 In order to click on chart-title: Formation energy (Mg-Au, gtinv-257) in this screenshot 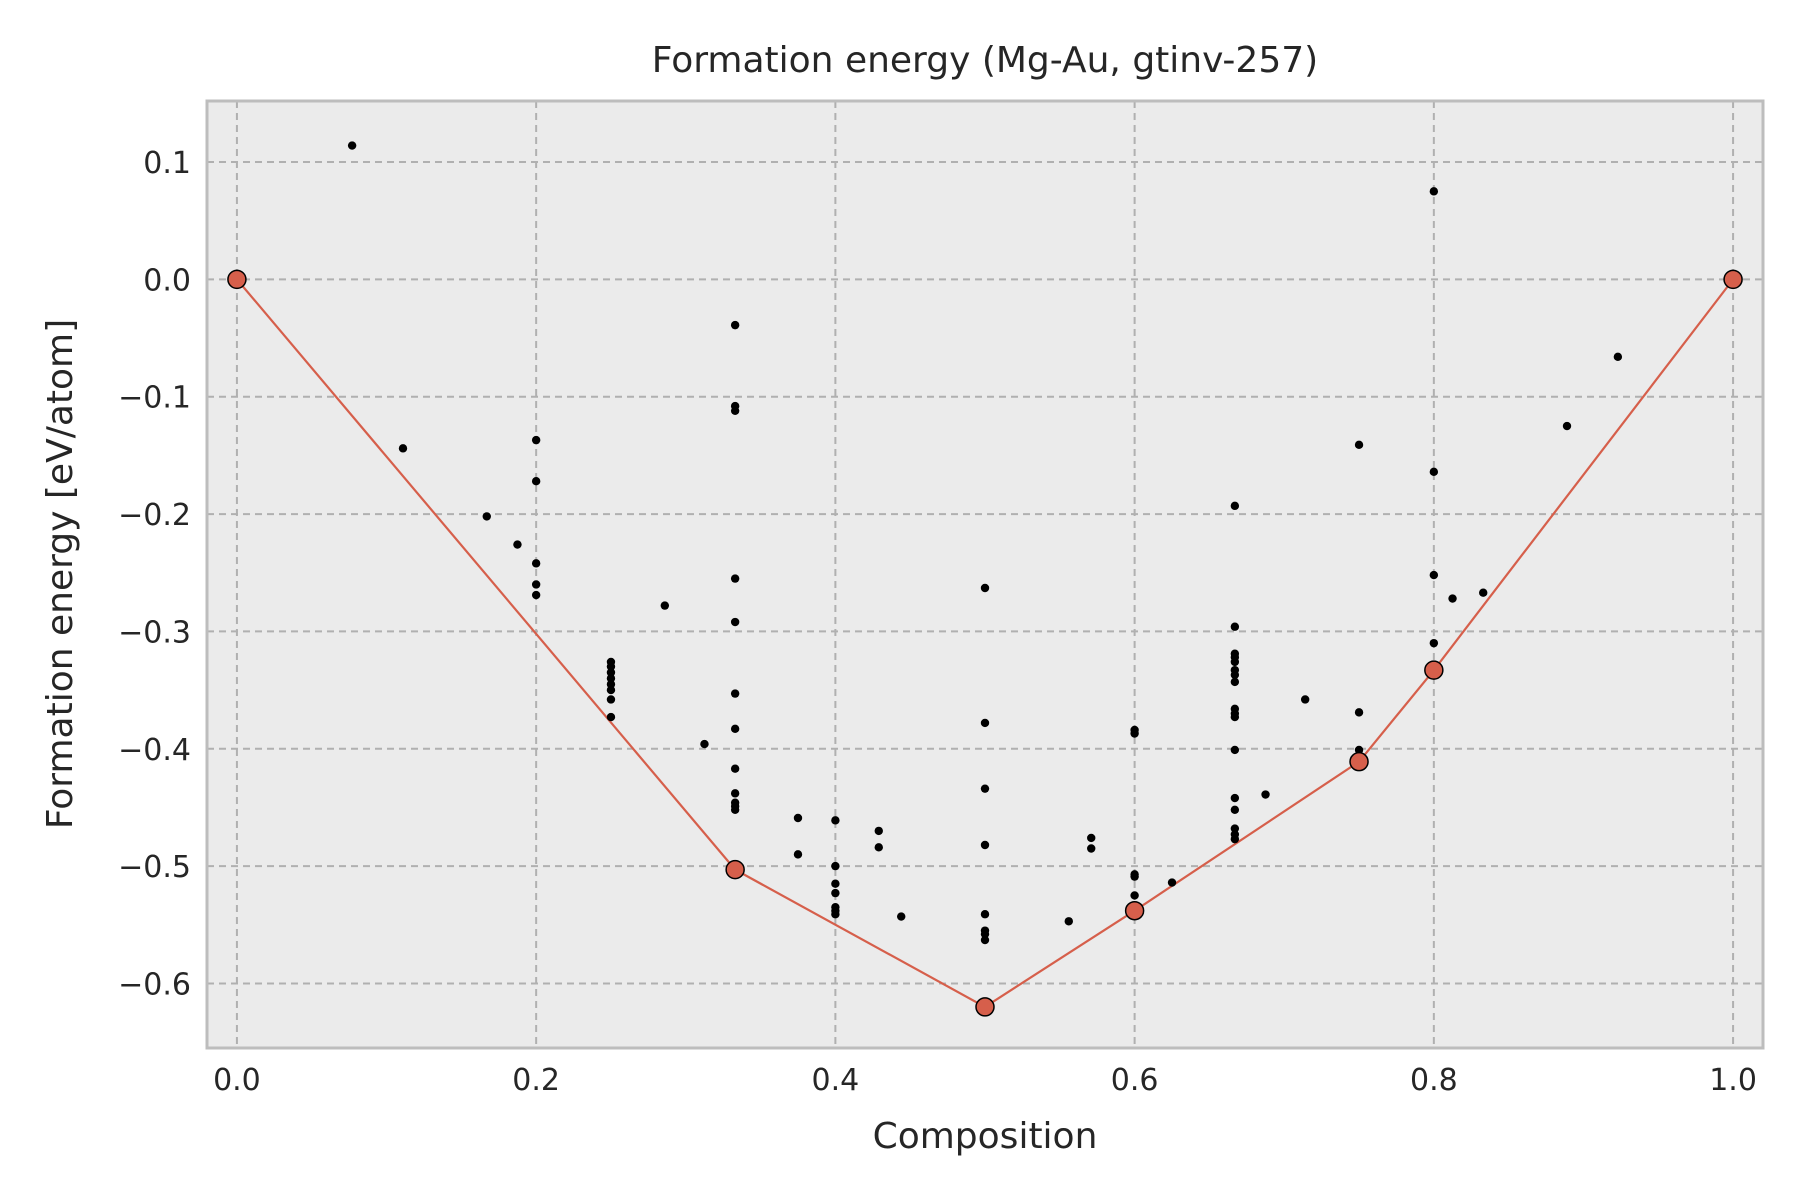, I will do `click(985, 60)`.